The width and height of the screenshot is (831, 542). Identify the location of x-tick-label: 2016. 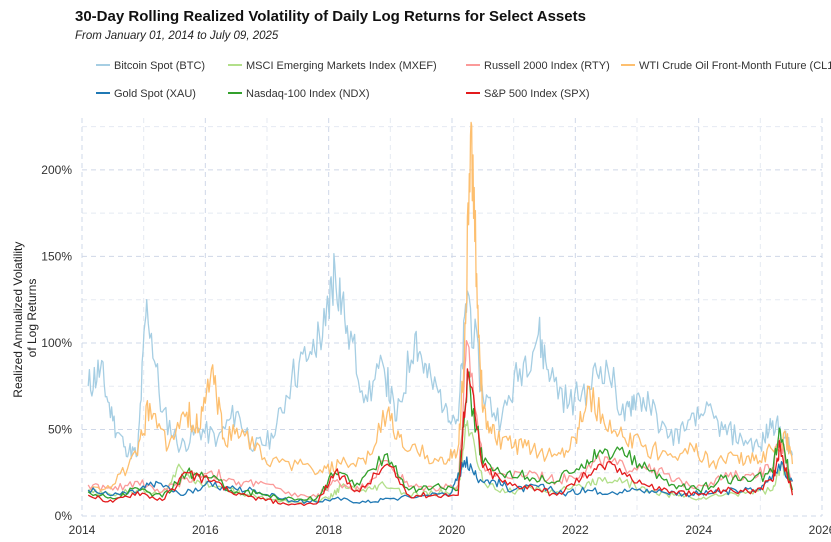
(205, 530).